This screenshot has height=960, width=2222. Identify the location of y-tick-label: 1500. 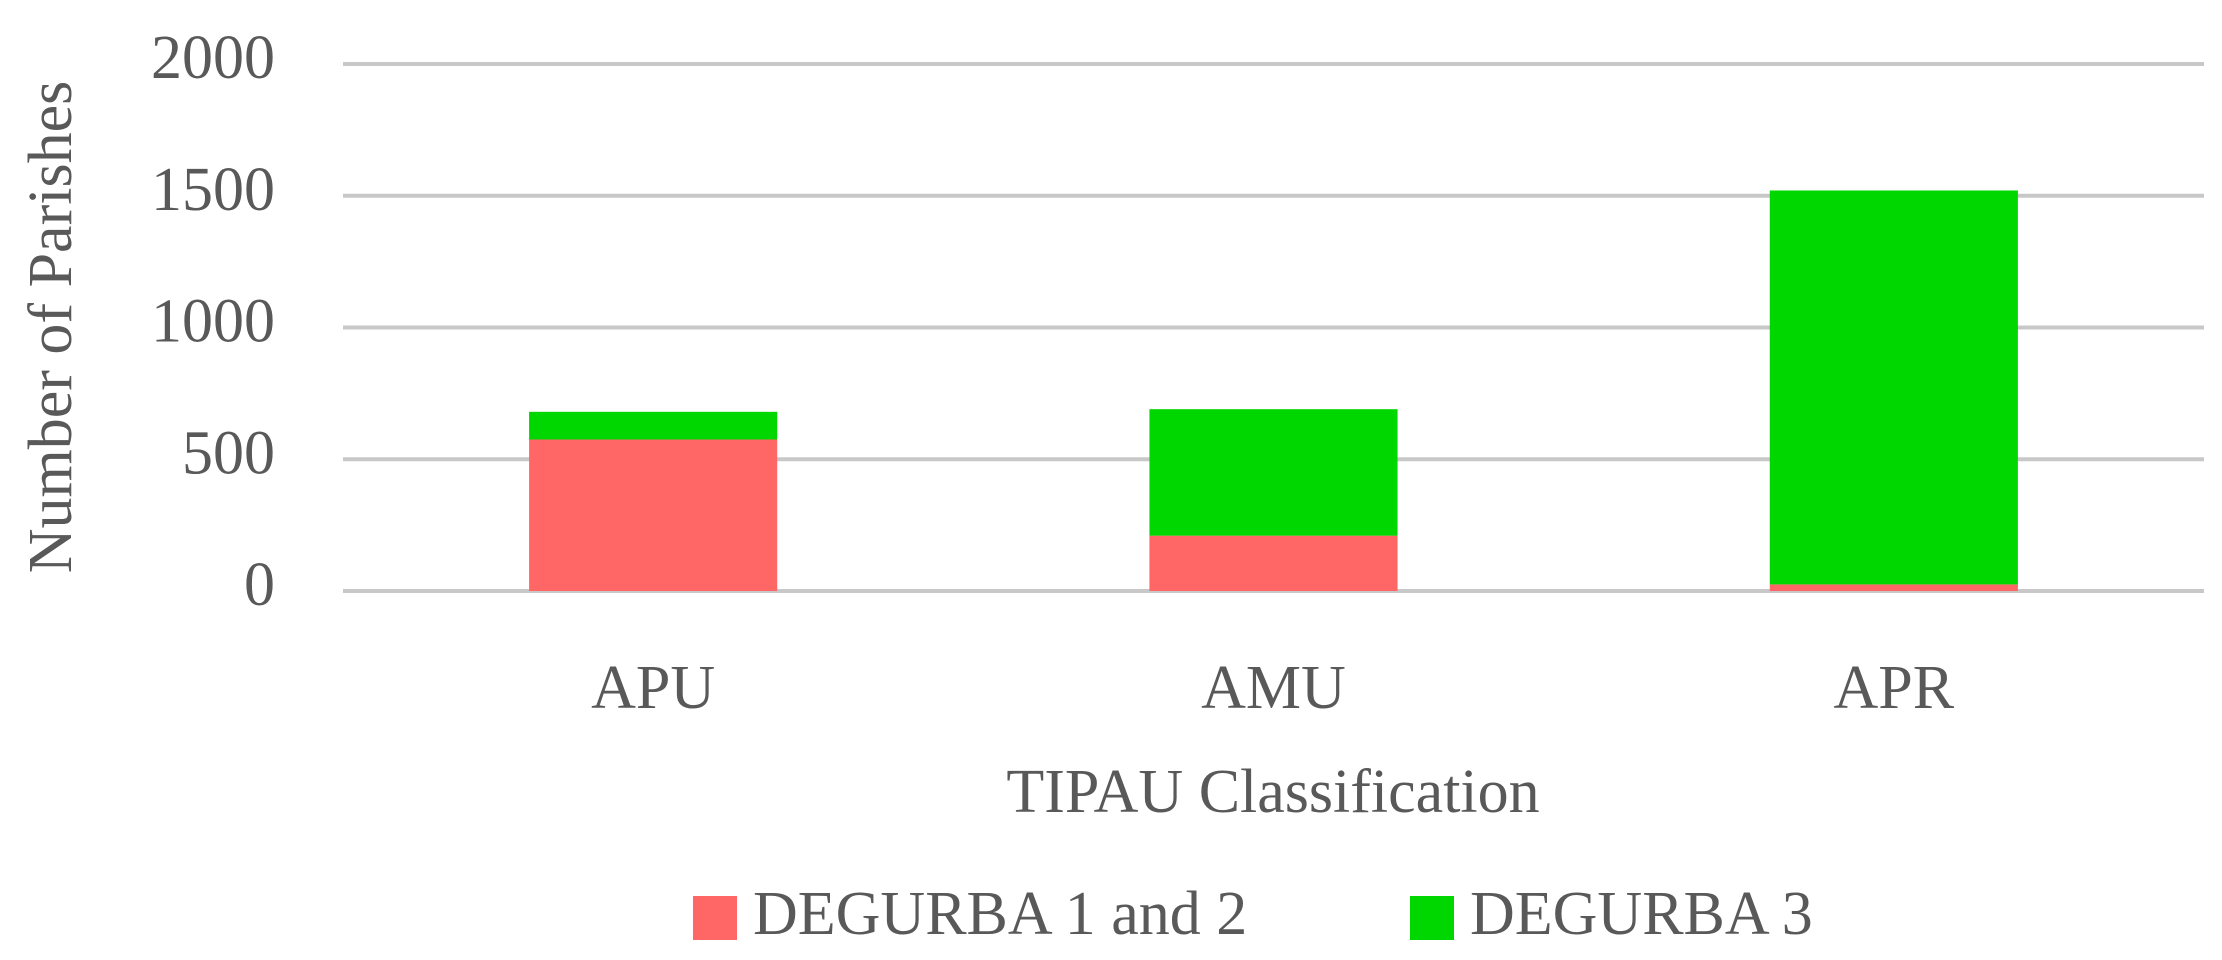
(213, 190).